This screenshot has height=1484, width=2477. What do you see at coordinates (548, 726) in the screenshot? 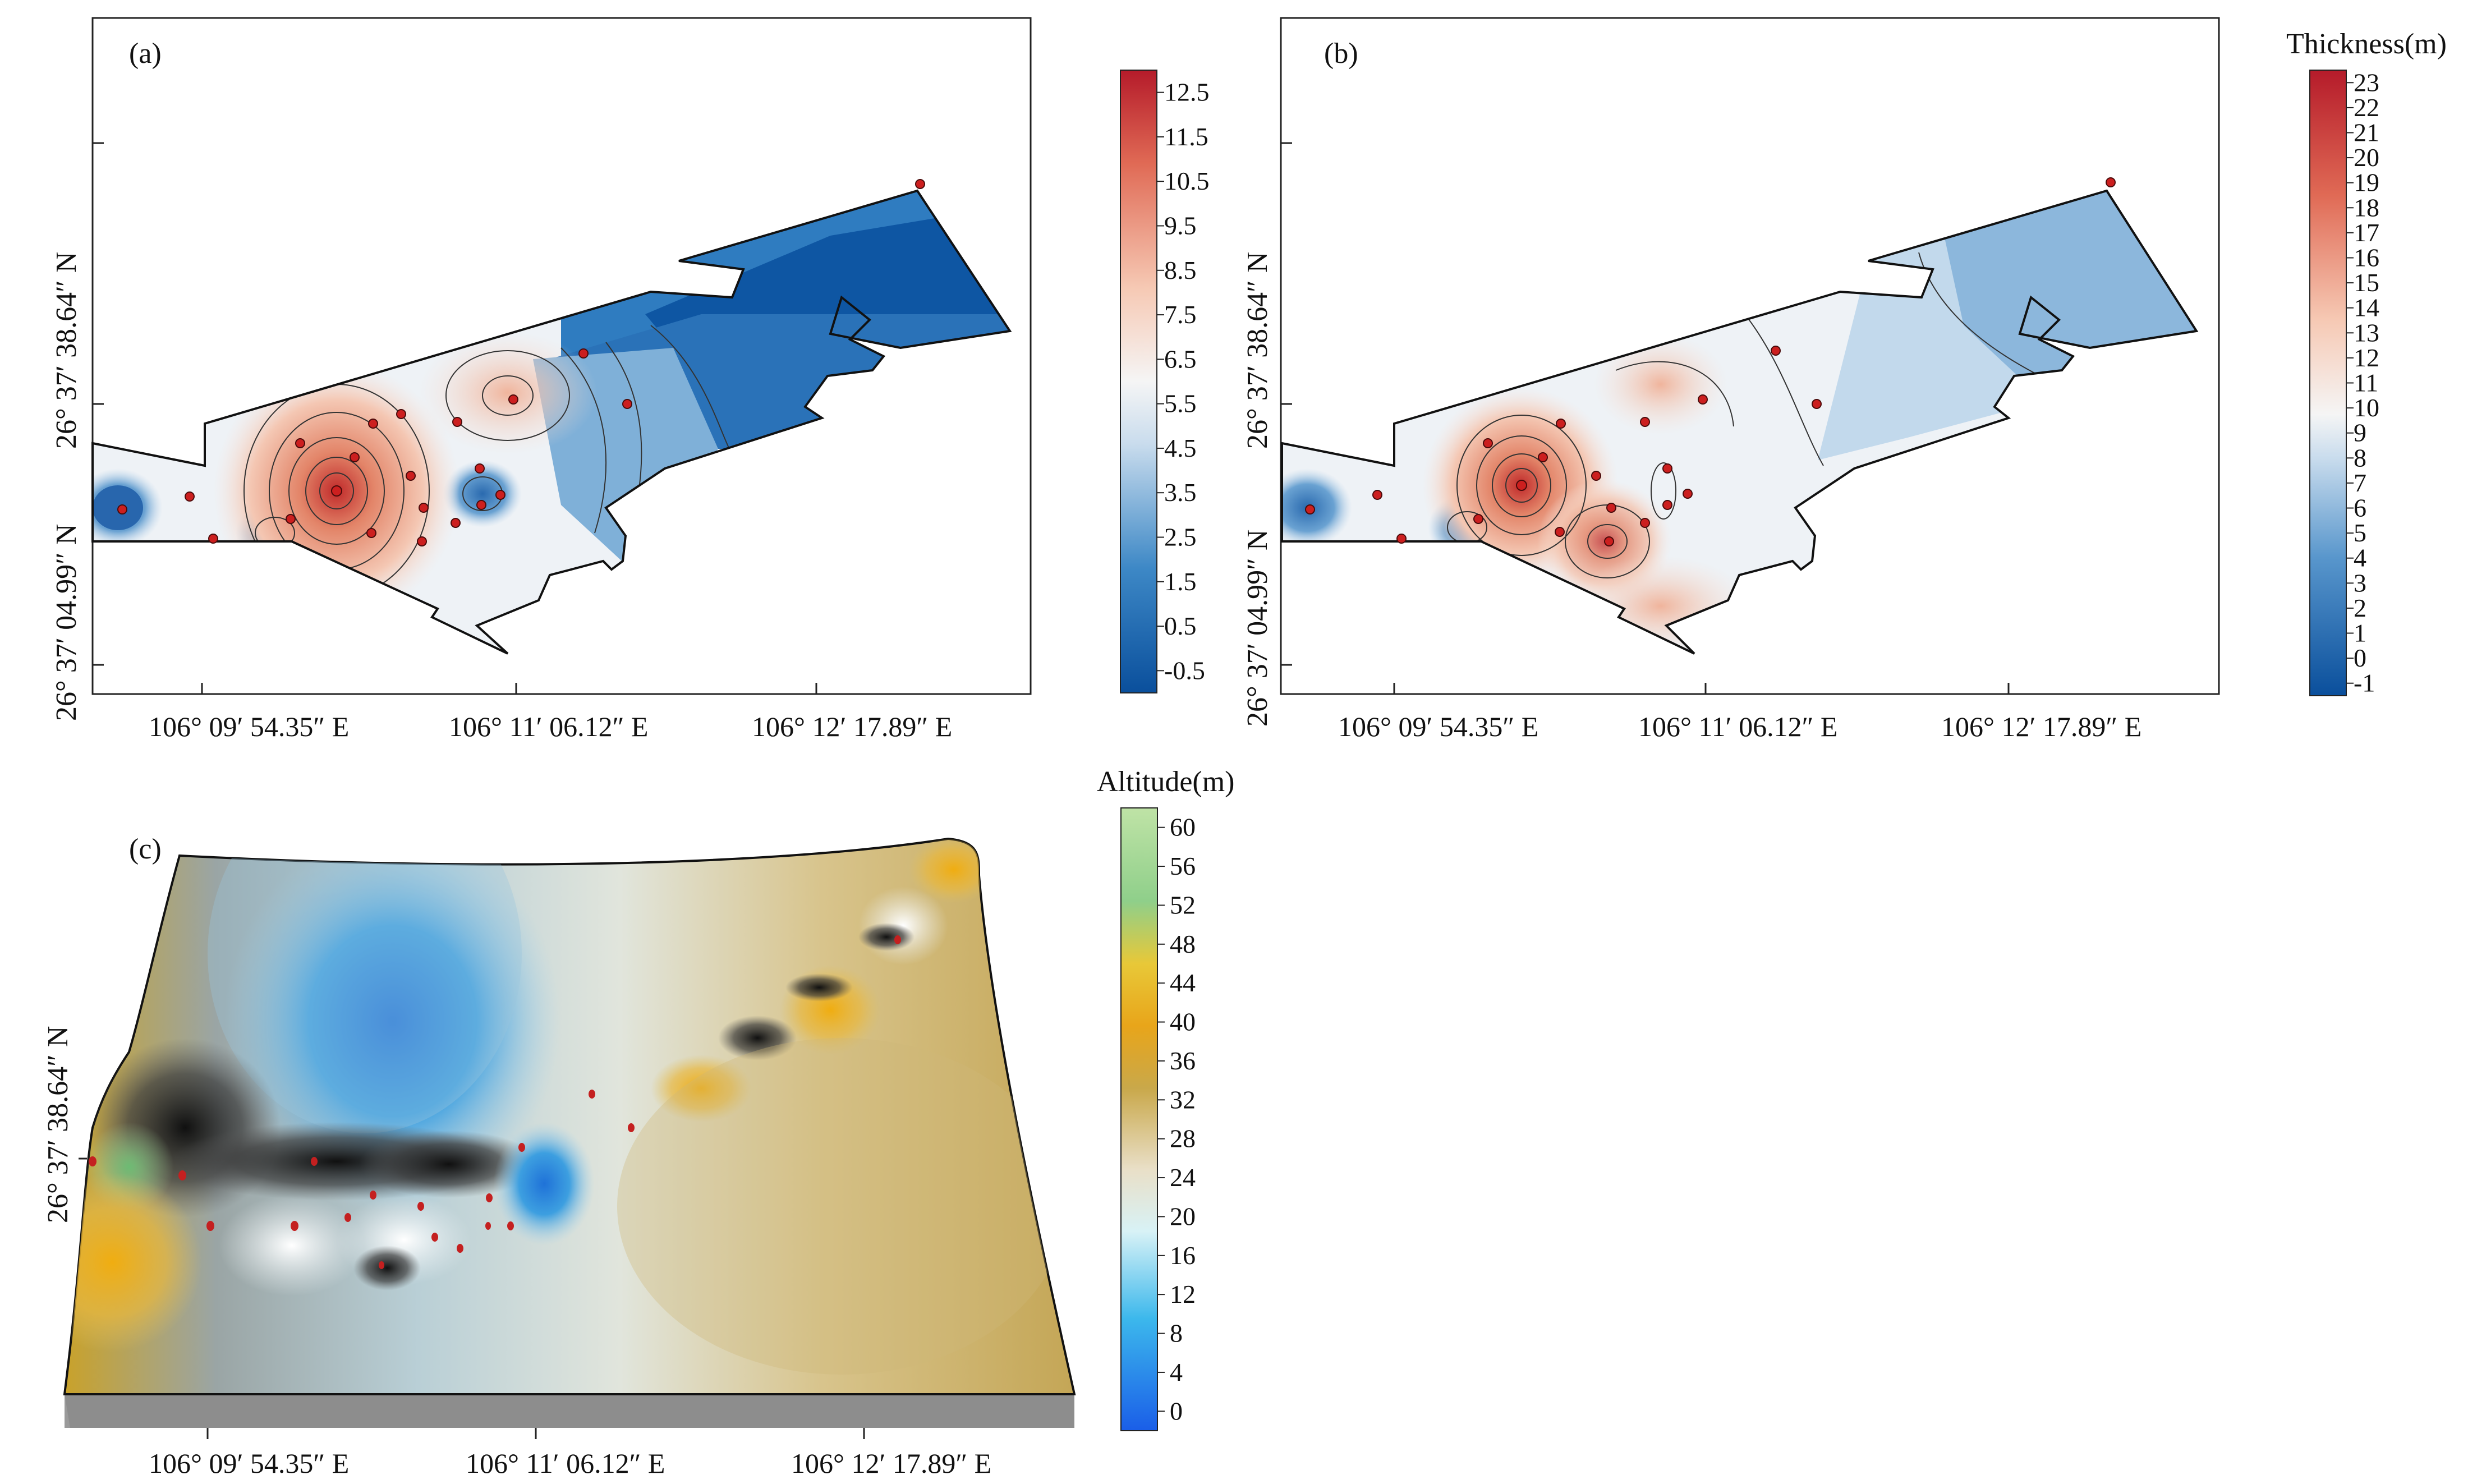
I see `x-tick-a-2: 106° 11′ 06.12″ E` at bounding box center [548, 726].